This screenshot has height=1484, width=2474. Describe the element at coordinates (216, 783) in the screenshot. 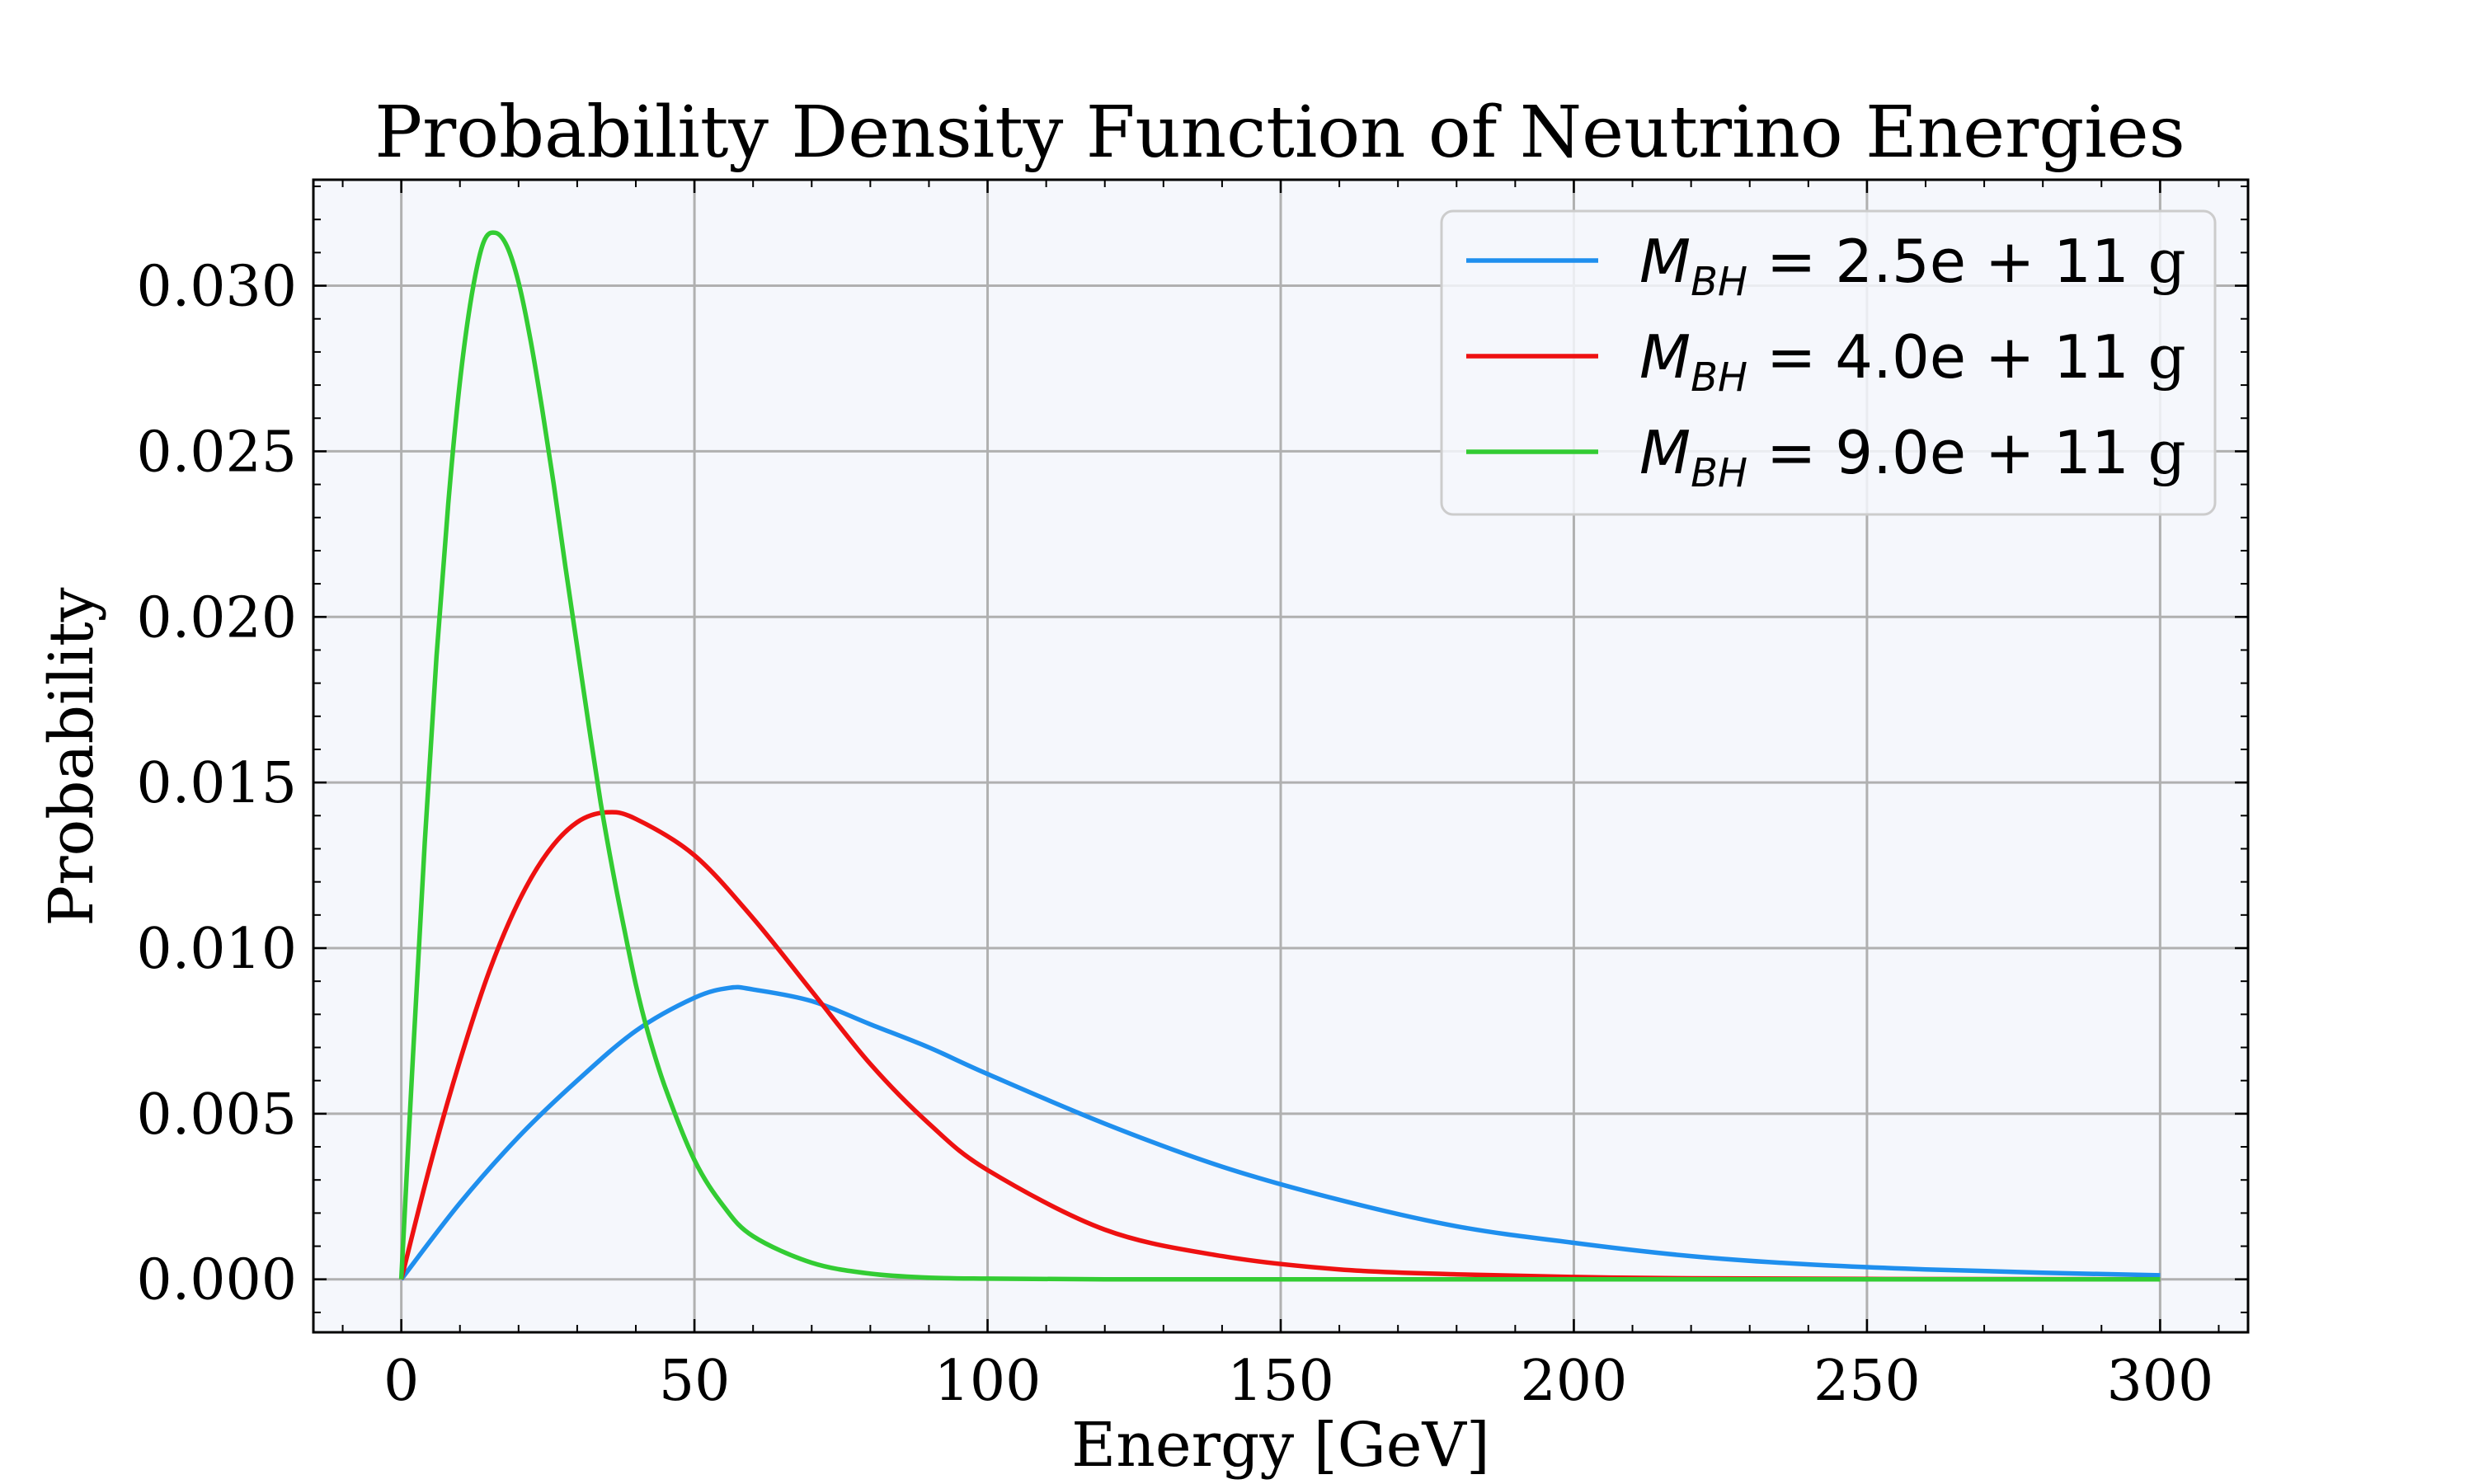

I see `y-tick-label: 0.015` at that location.